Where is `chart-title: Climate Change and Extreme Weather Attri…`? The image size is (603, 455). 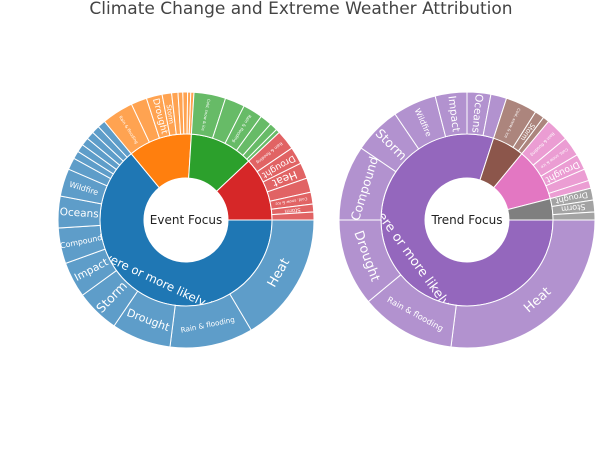 chart-title: Climate Change and Extreme Weather Attri… is located at coordinates (300, 9).